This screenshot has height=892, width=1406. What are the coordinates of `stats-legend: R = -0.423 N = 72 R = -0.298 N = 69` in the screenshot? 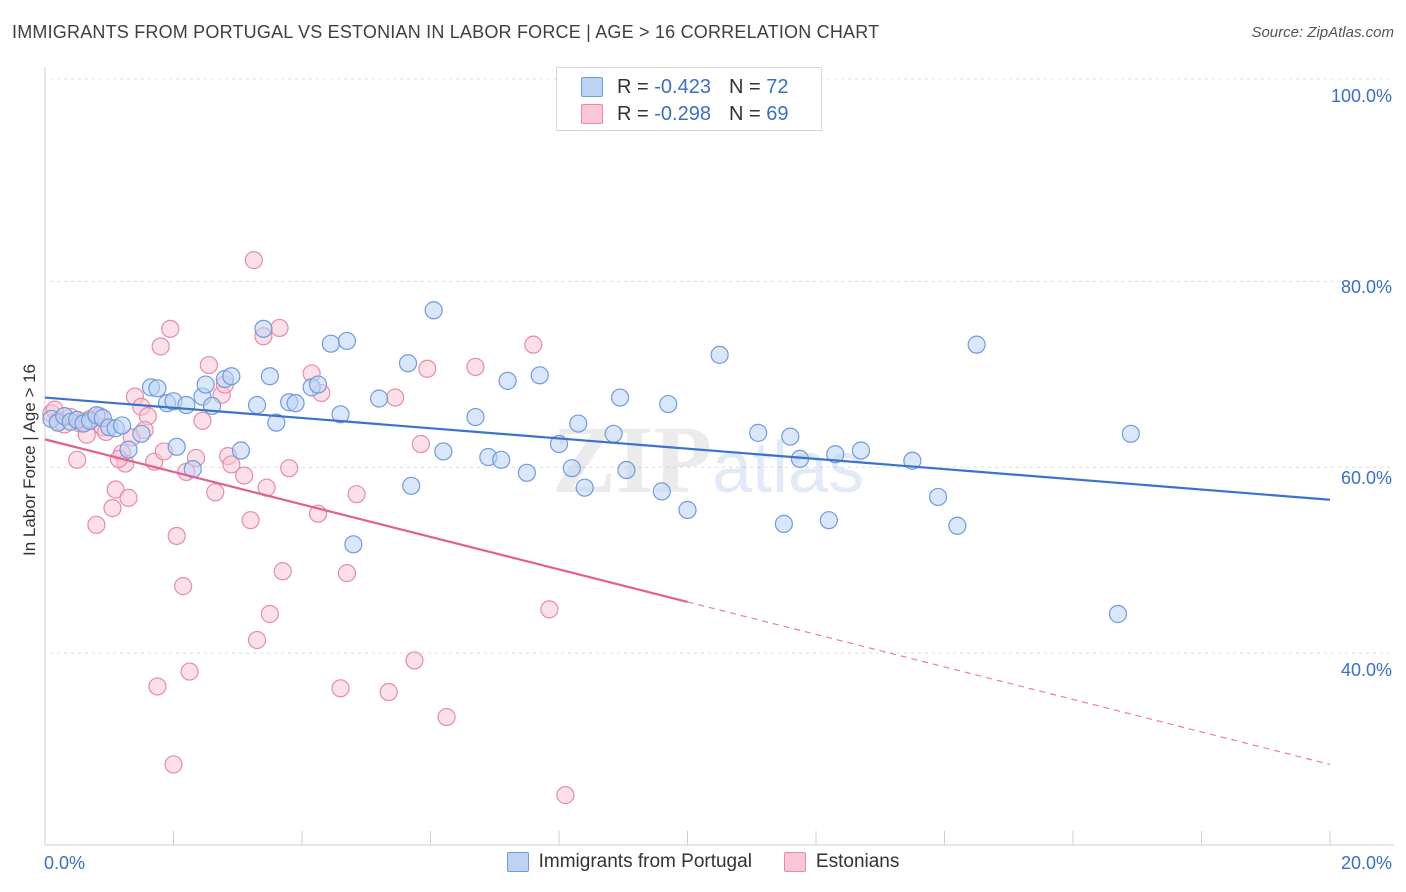 It's located at (689, 99).